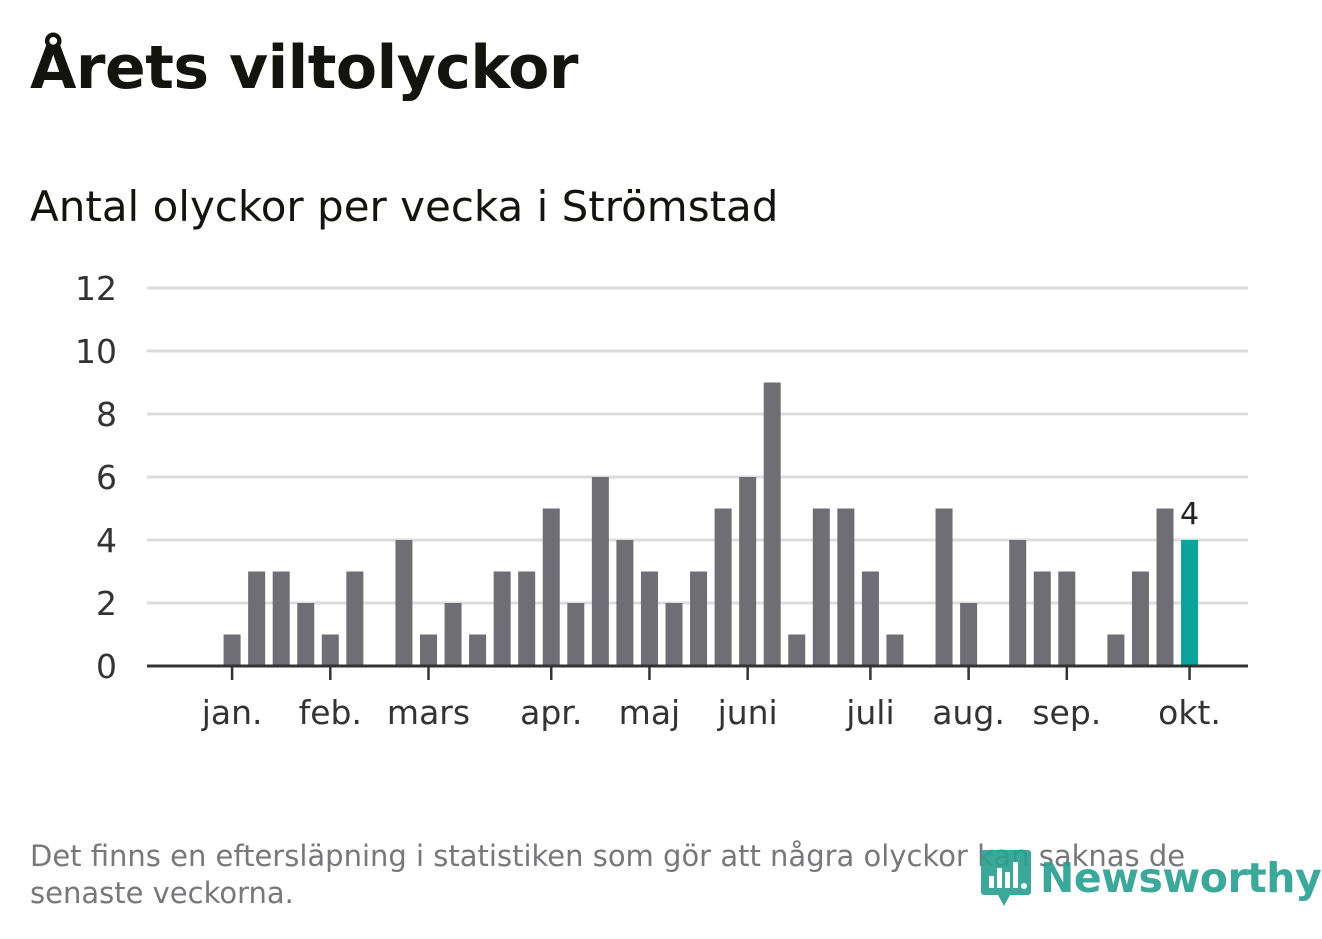 This screenshot has height=939, width=1322. I want to click on y-tick-label: 0, so click(106, 666).